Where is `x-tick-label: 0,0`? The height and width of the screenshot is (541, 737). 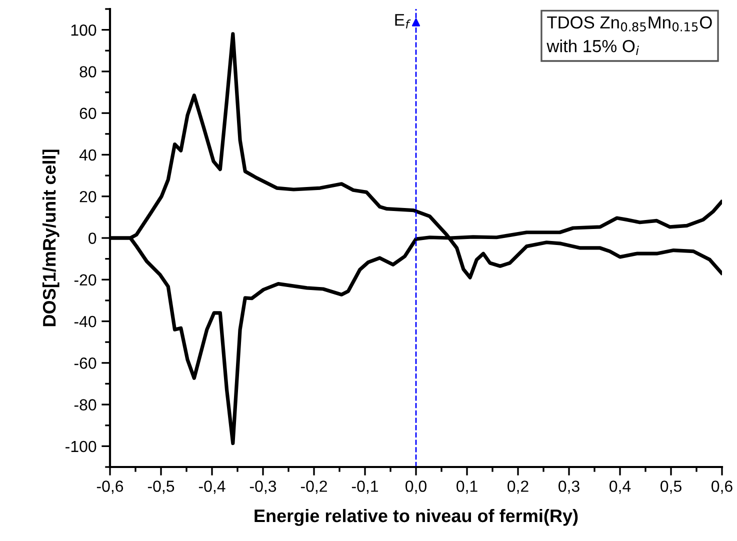 x-tick-label: 0,0 is located at coordinates (416, 487).